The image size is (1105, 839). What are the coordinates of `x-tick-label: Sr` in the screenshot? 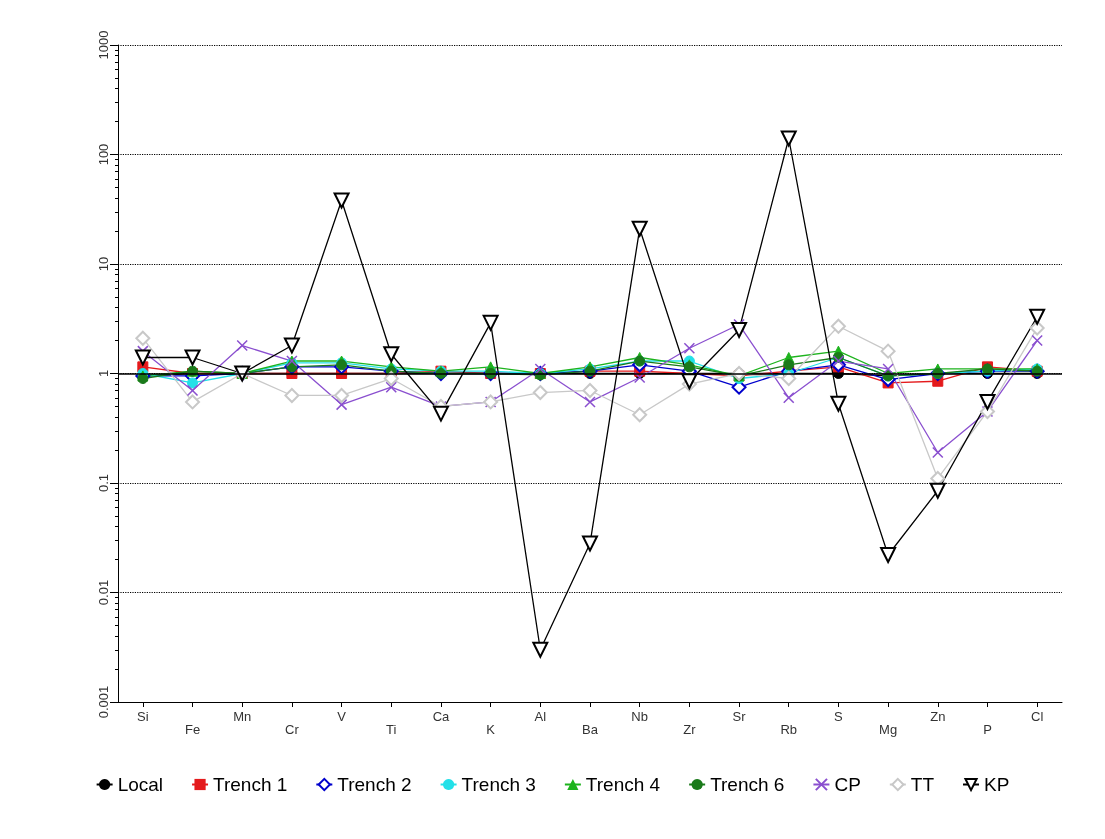 It's located at (739, 716).